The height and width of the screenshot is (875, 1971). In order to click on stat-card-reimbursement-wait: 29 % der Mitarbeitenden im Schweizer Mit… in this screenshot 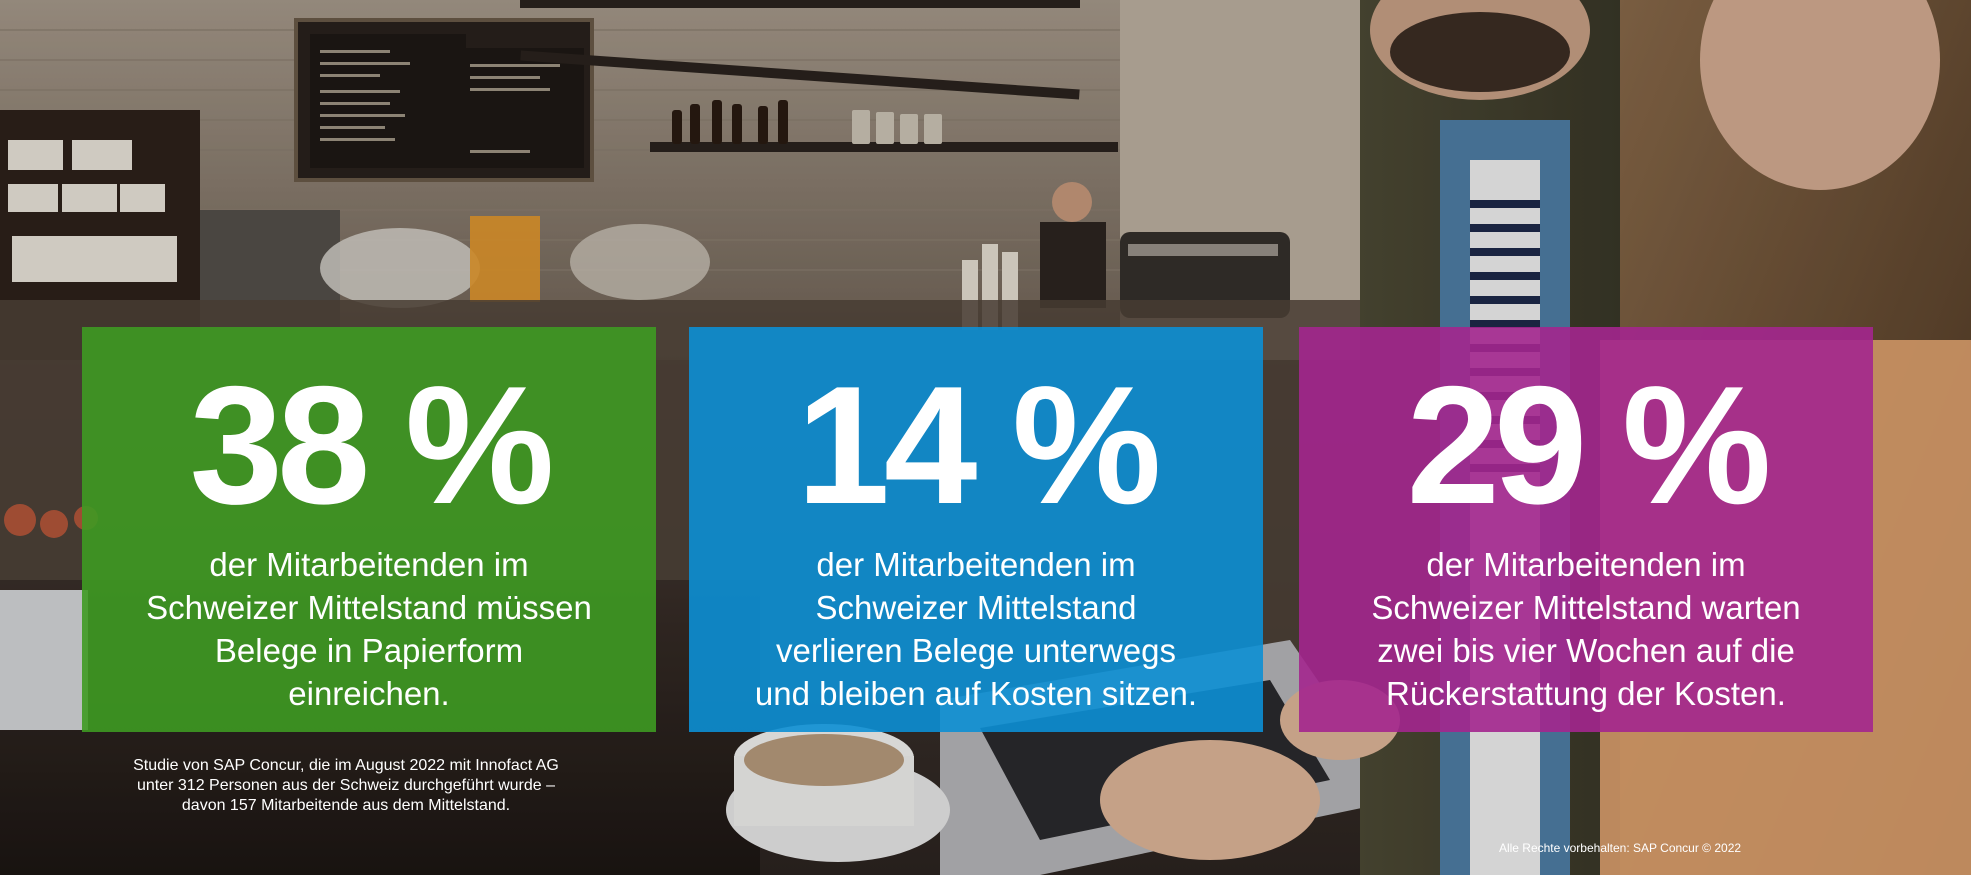, I will do `click(1586, 529)`.